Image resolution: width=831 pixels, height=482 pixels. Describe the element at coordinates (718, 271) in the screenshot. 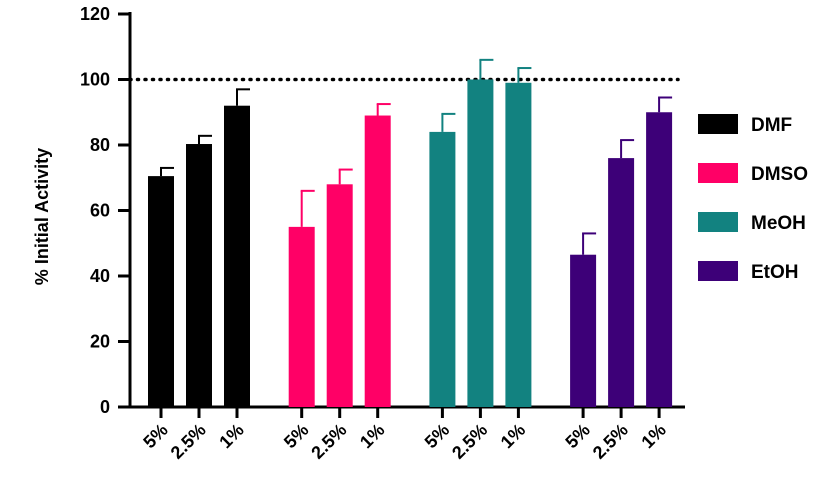

I see `legend-swatch-etoh` at that location.